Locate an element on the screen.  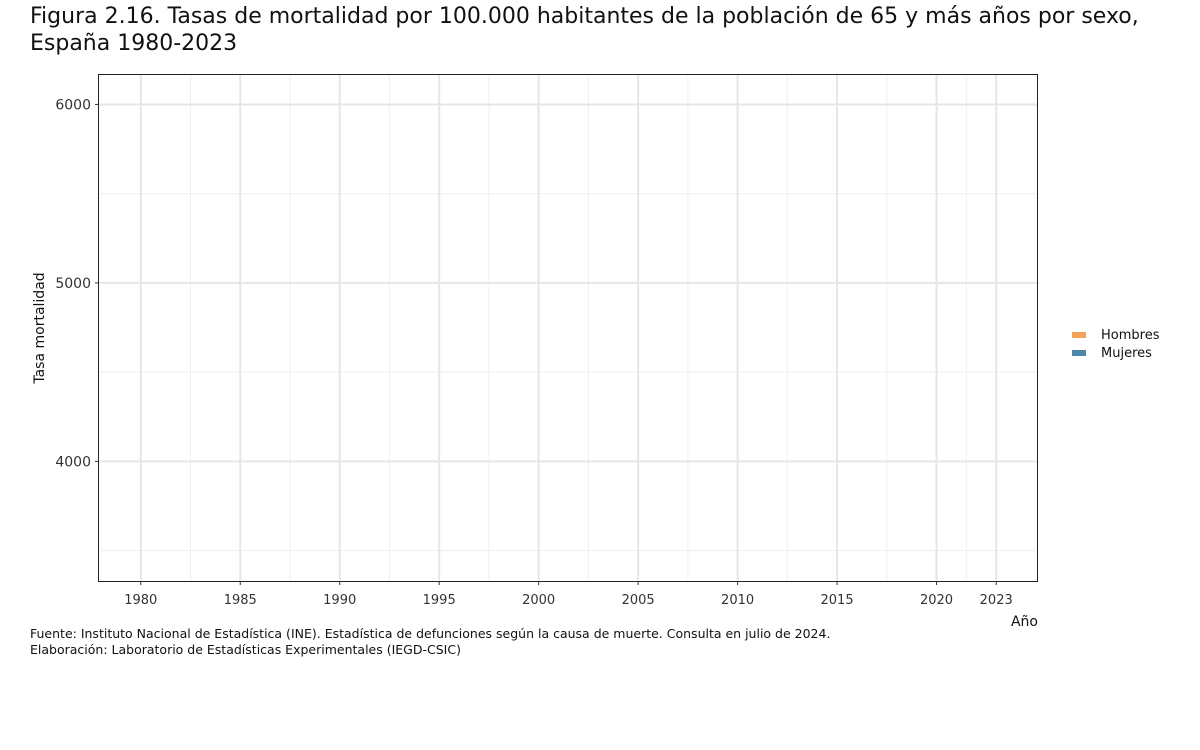
x-tick-label: 1995 is located at coordinates (439, 600).